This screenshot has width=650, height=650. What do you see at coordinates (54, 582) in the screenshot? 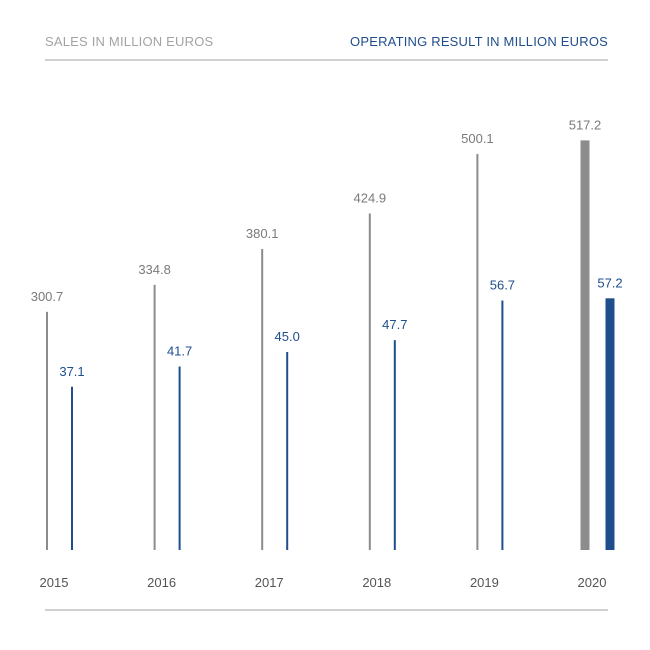
I see `year-label-2015: 2015` at bounding box center [54, 582].